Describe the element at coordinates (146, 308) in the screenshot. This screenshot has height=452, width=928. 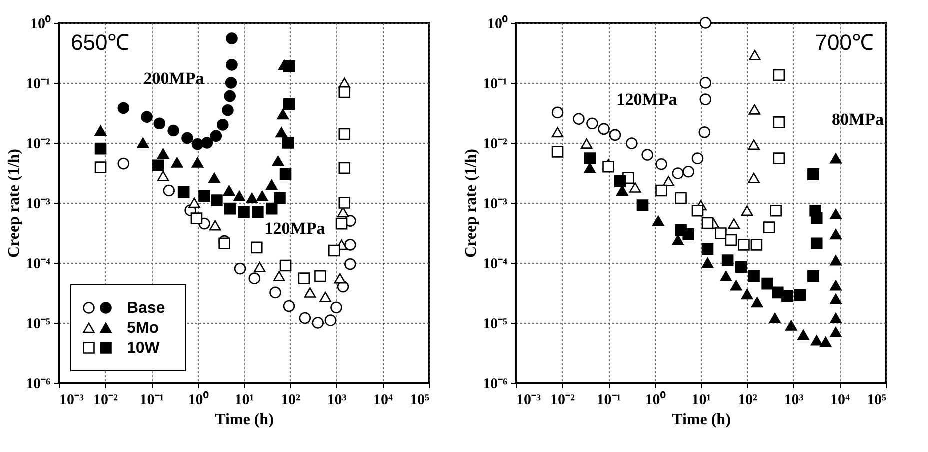
I see `legend-label: Base` at that location.